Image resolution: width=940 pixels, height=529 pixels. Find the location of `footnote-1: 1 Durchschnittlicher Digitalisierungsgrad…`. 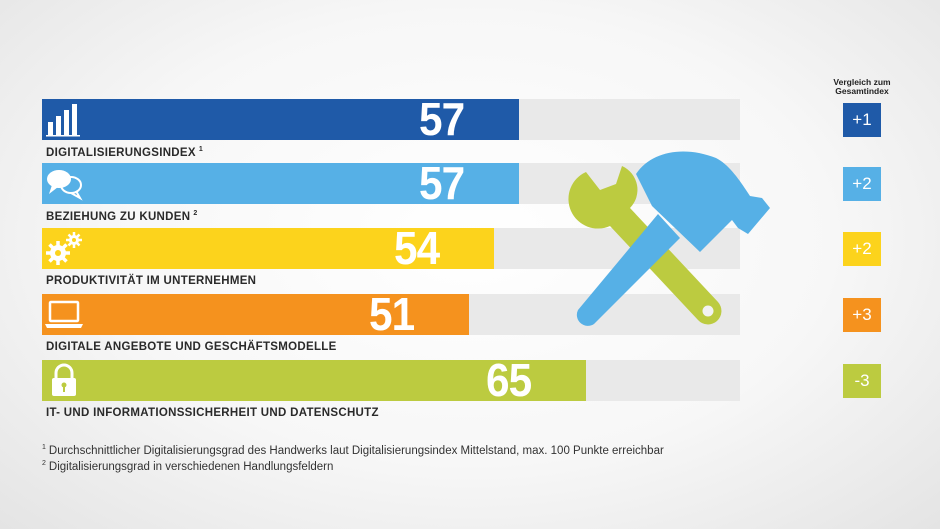

footnote-1: 1 Durchschnittlicher Digitalisierungsgrad… is located at coordinates (353, 450).